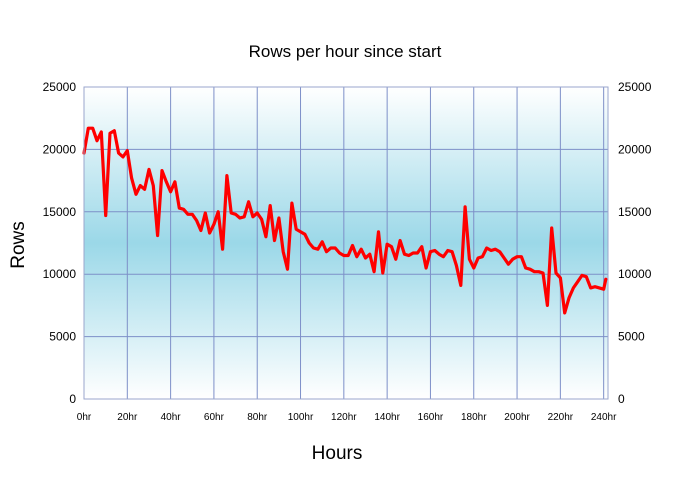 The height and width of the screenshot is (500, 675). What do you see at coordinates (337, 453) in the screenshot?
I see `x-axis-label: Hours` at bounding box center [337, 453].